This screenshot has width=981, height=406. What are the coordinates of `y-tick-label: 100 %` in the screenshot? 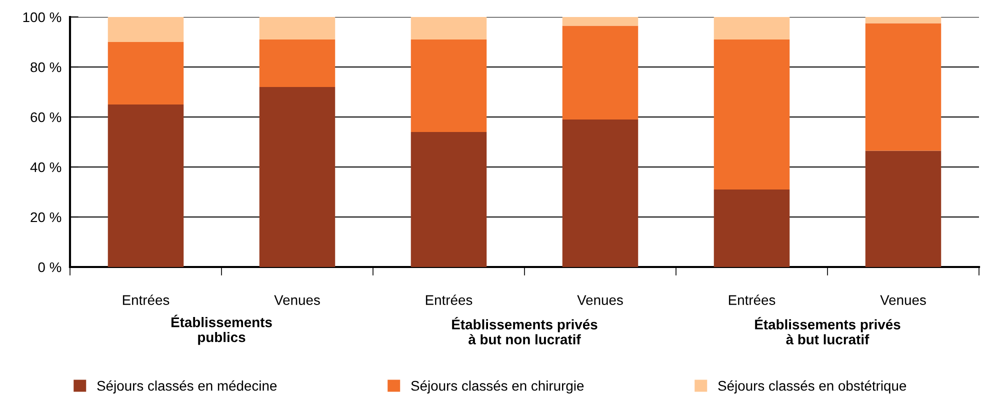 It's located at (42, 17).